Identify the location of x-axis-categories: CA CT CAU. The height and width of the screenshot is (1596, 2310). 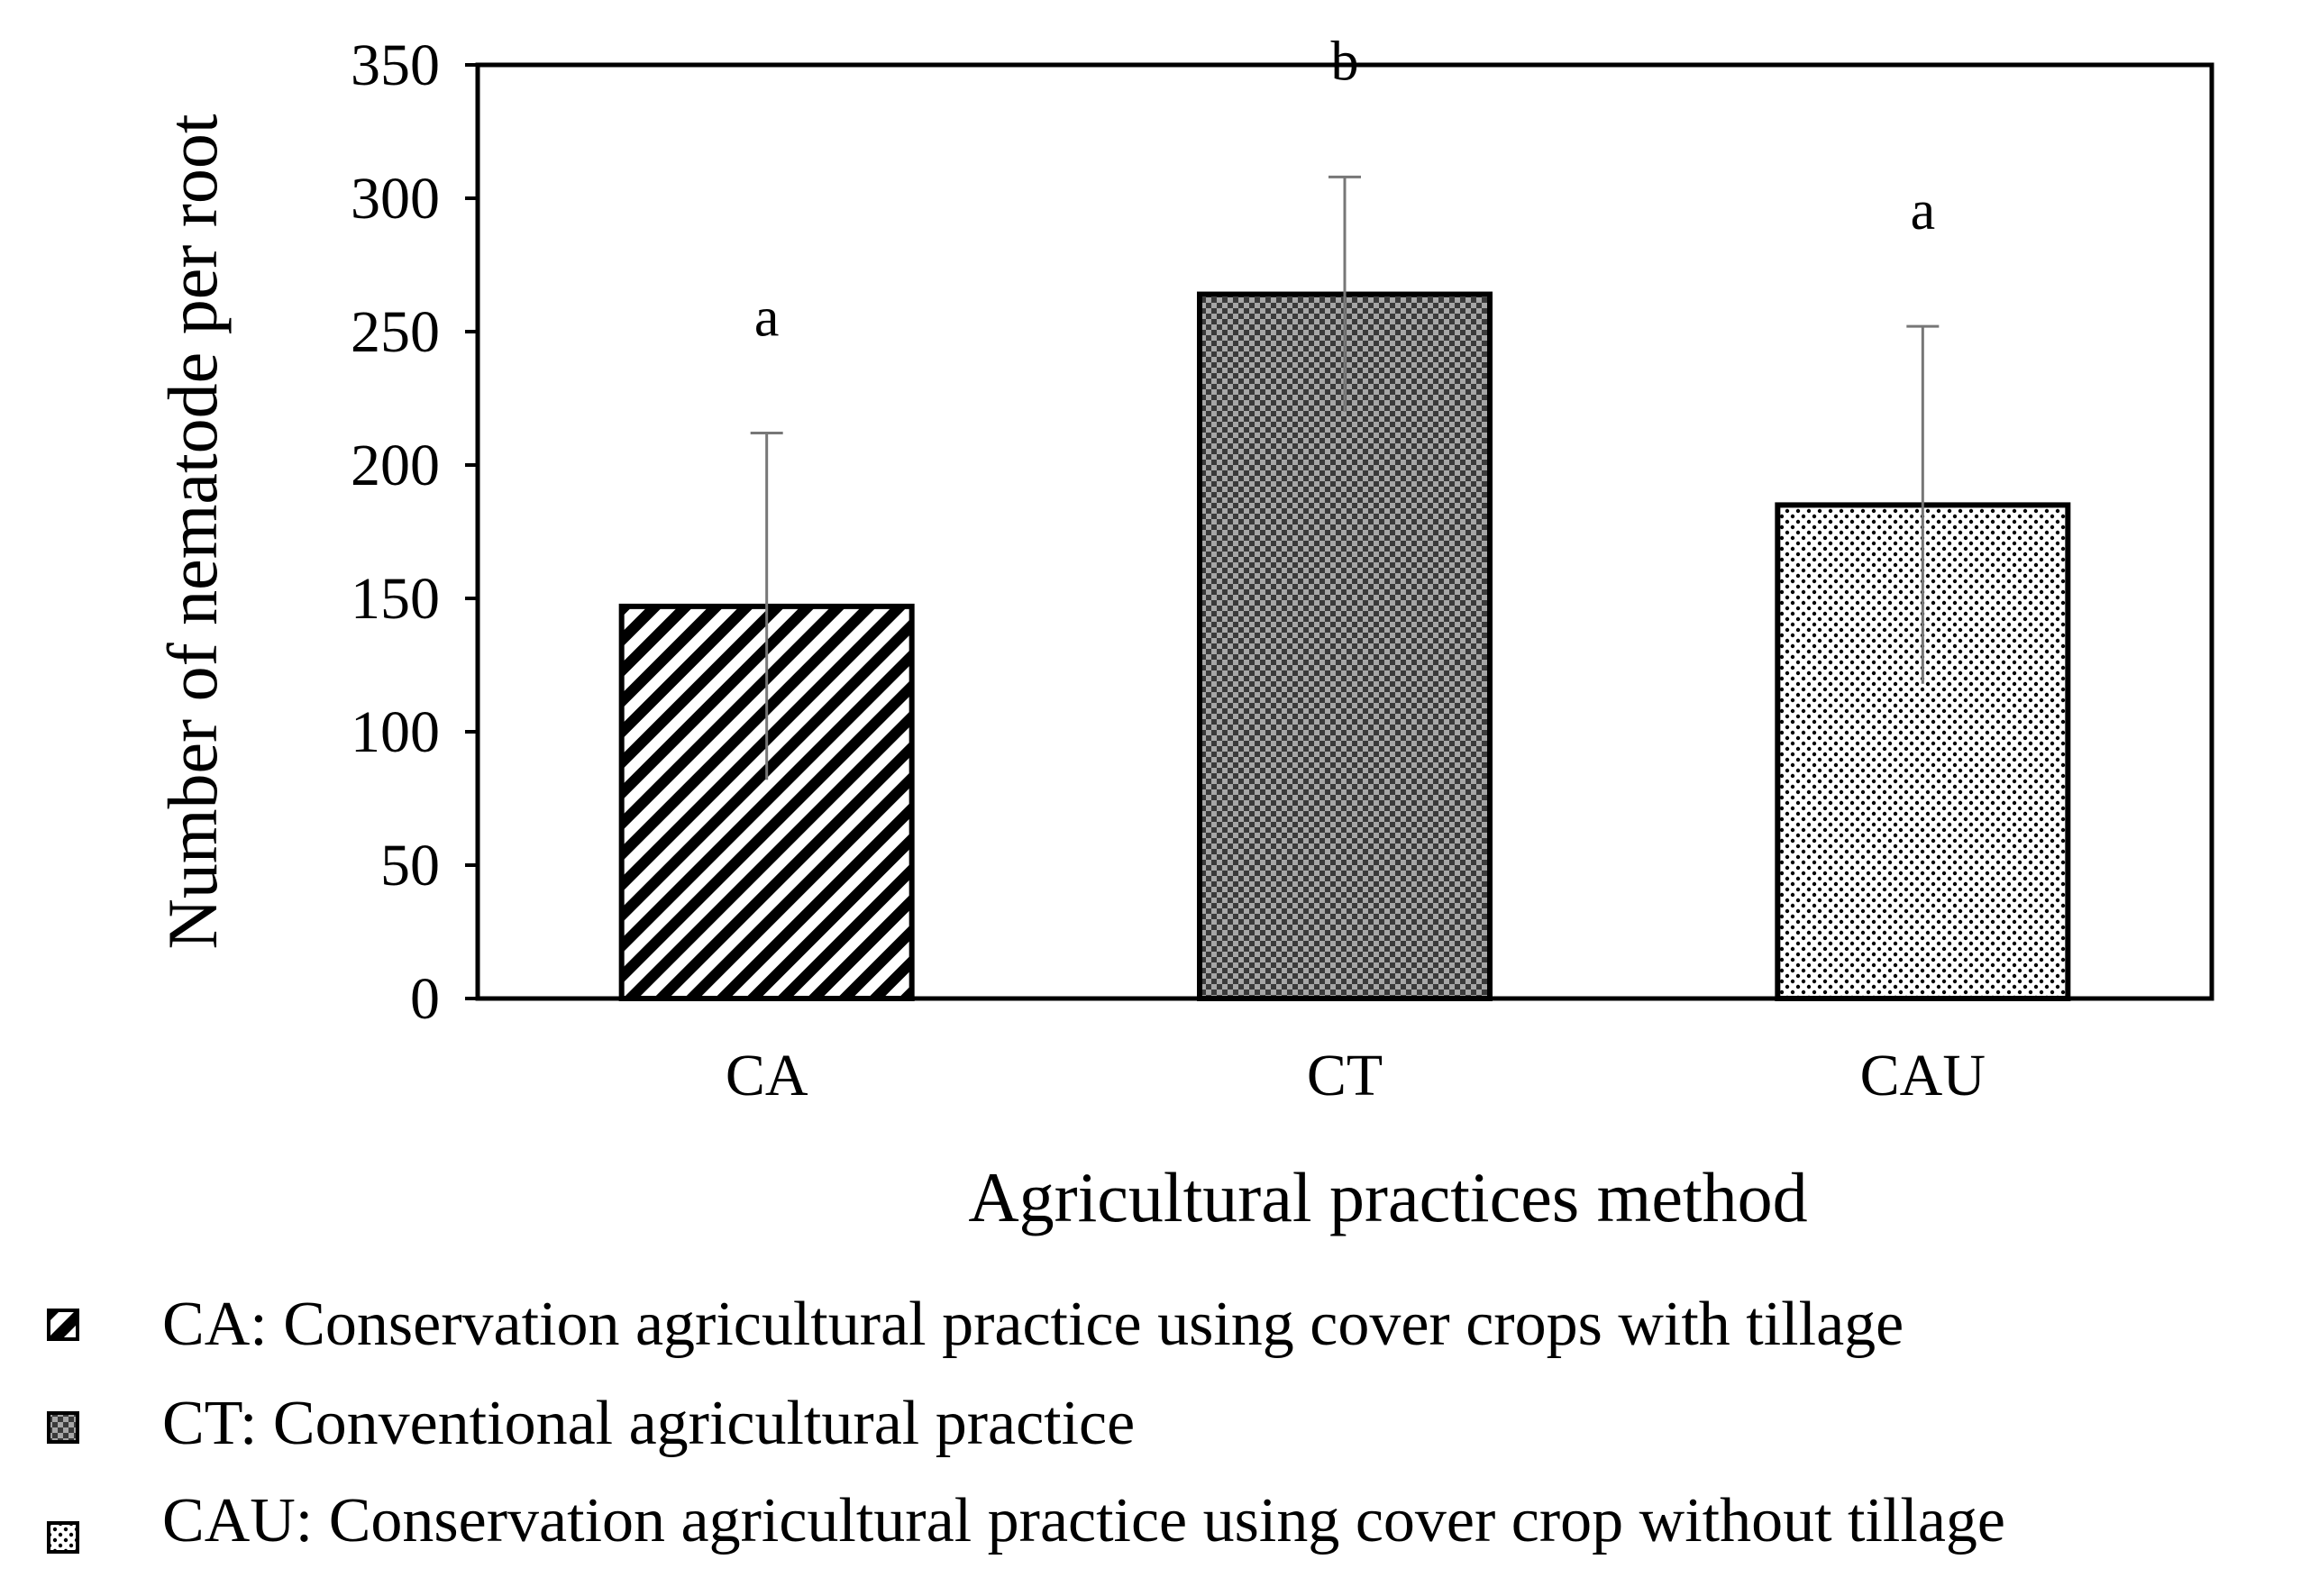
(1356, 1075).